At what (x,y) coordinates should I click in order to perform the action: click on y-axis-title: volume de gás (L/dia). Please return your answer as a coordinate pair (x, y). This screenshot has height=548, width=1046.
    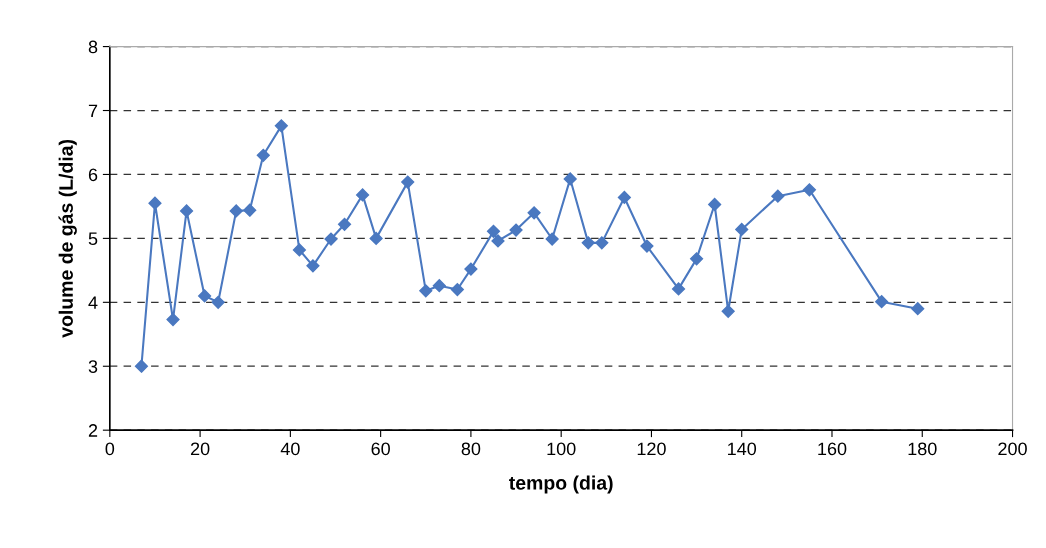
    Looking at the image, I should click on (67, 238).